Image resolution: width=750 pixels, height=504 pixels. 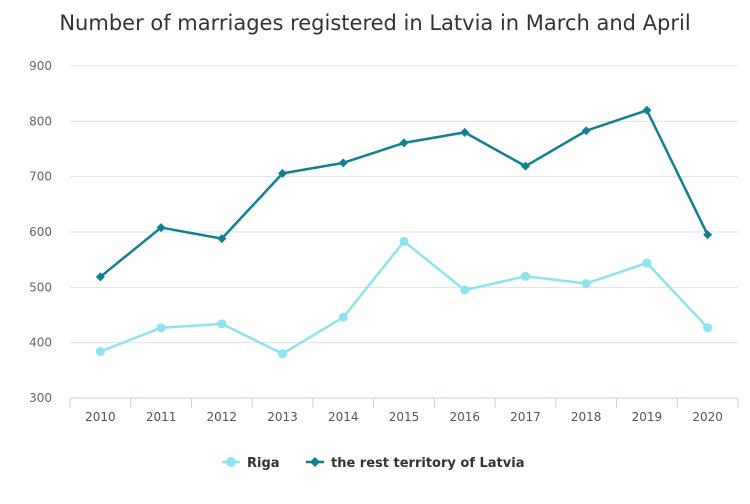 I want to click on legend-item-rest-territory: the rest territory of Latvia, so click(x=415, y=463).